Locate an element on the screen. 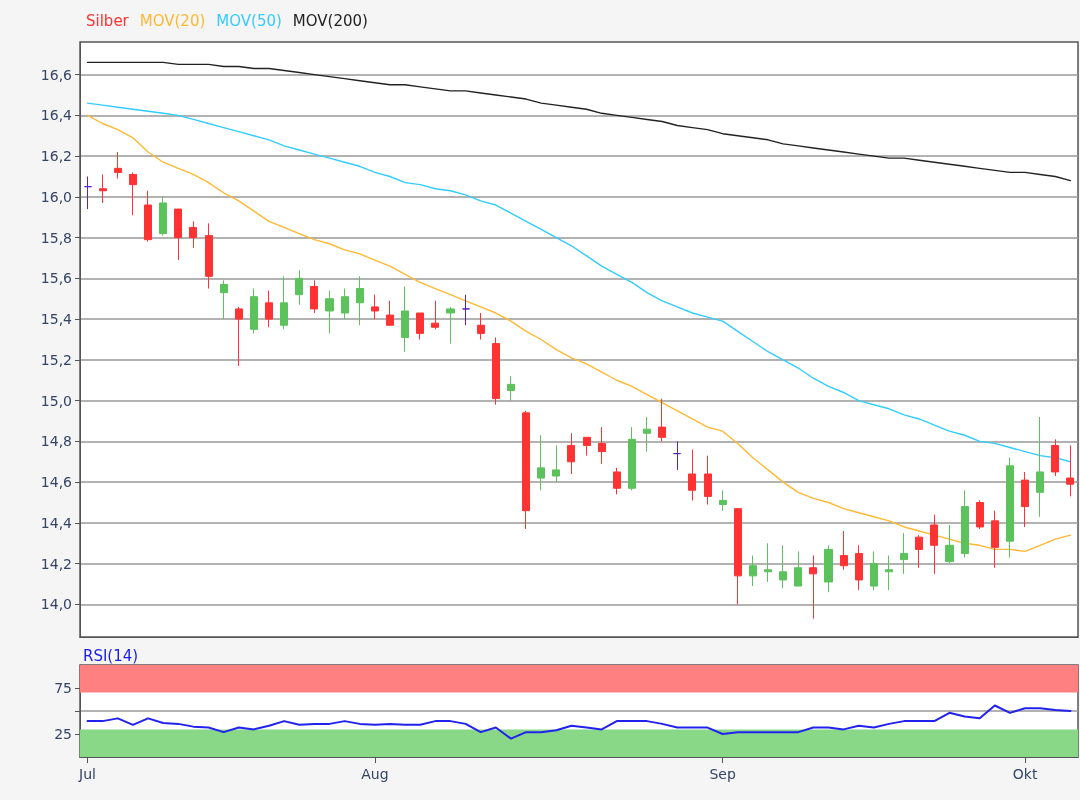  x-tick-label: Okt is located at coordinates (1025, 774).